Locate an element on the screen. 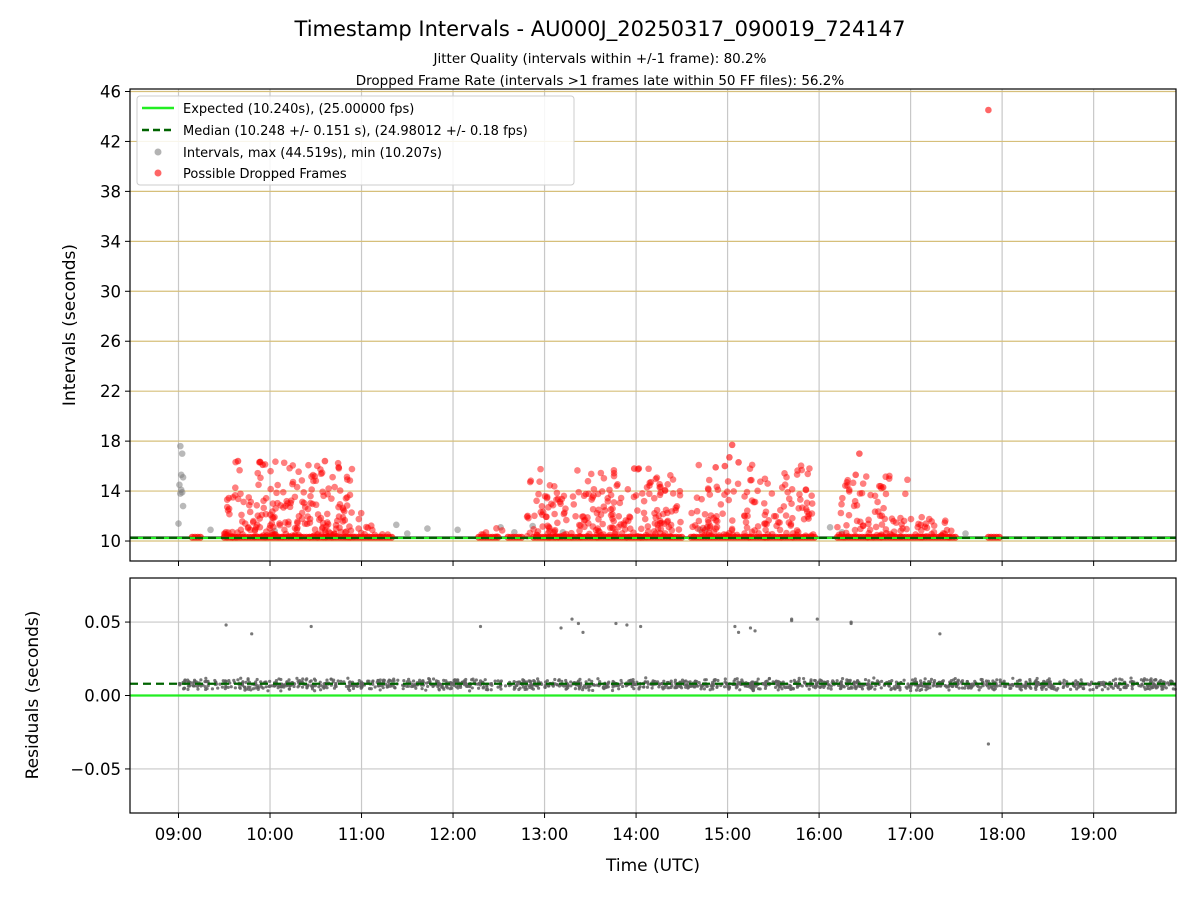 This screenshot has height=900, width=1200. intervals-y-tick-label: 42 is located at coordinates (110, 141).